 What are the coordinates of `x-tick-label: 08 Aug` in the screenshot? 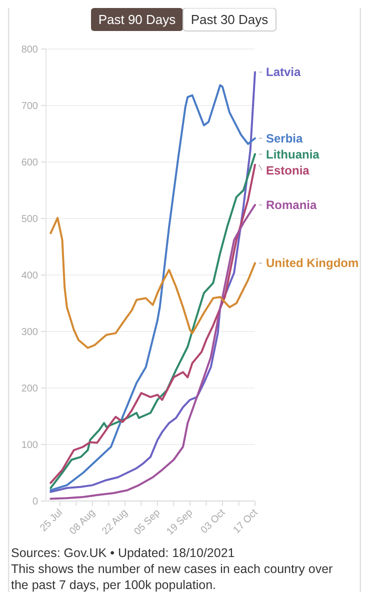 It's located at (83, 522).